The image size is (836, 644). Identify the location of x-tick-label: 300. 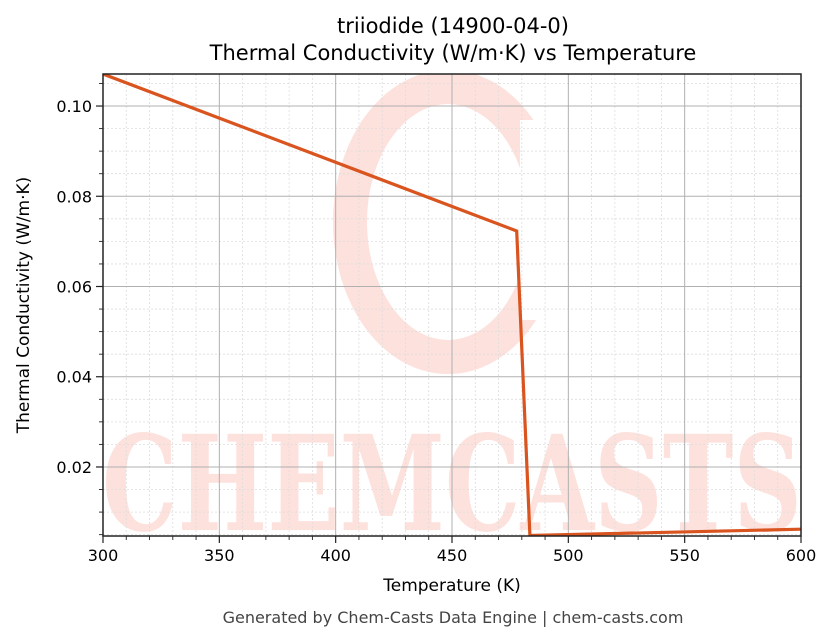
(103, 555).